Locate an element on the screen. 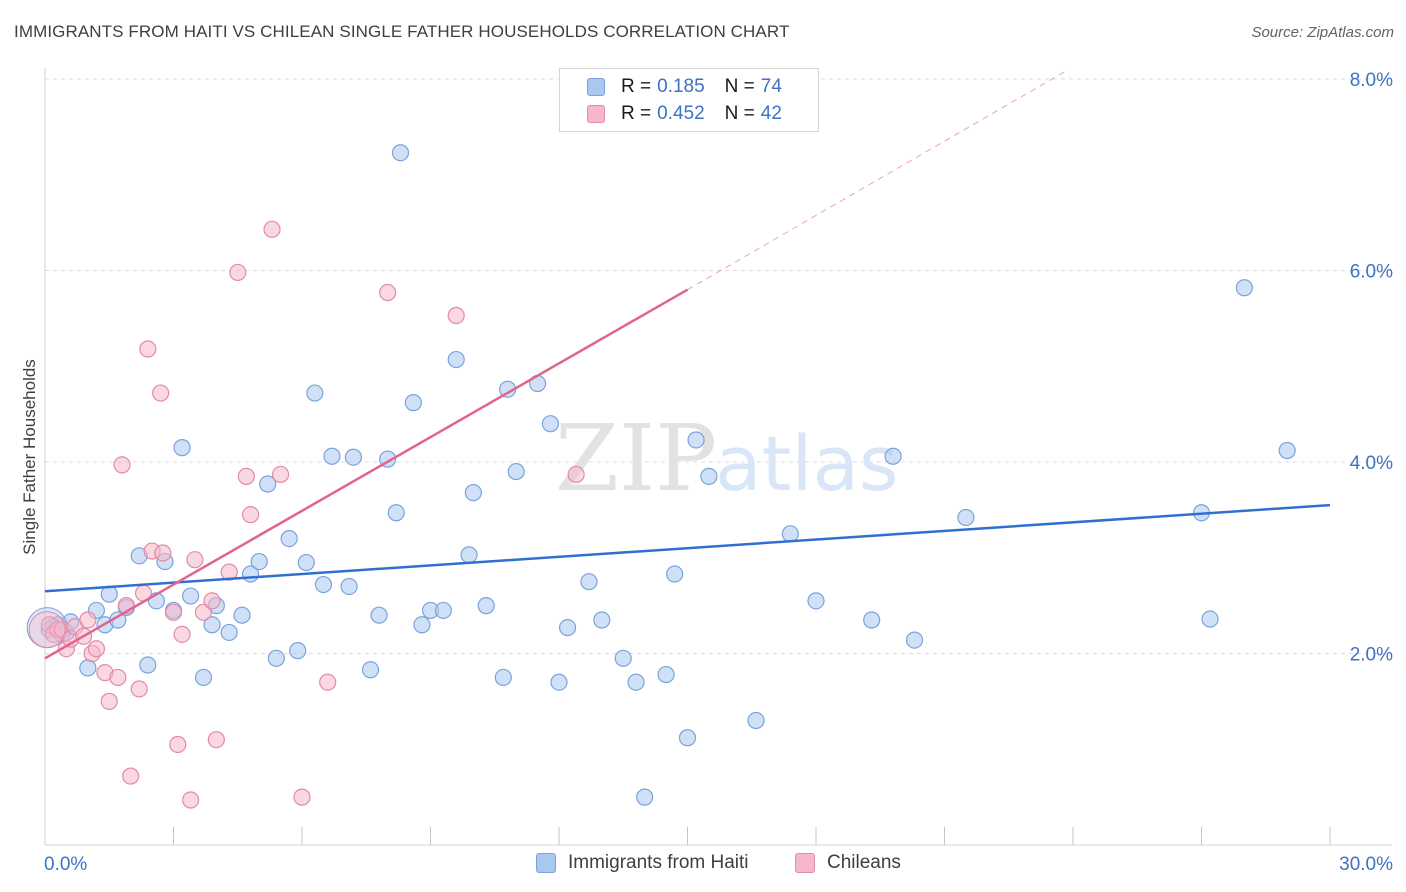  legend-swatch-pink is located at coordinates (596, 114).